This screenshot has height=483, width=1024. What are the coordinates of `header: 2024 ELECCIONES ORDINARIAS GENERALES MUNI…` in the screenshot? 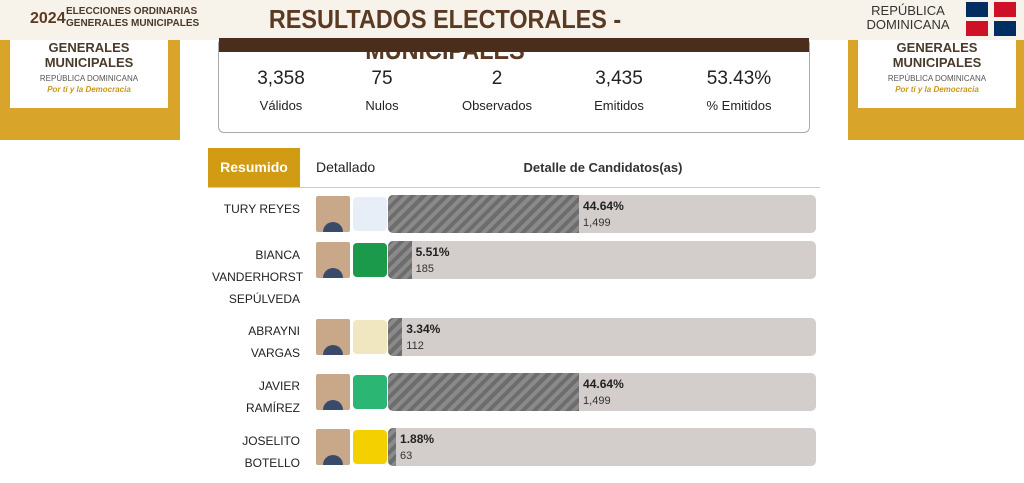 It's located at (512, 32).